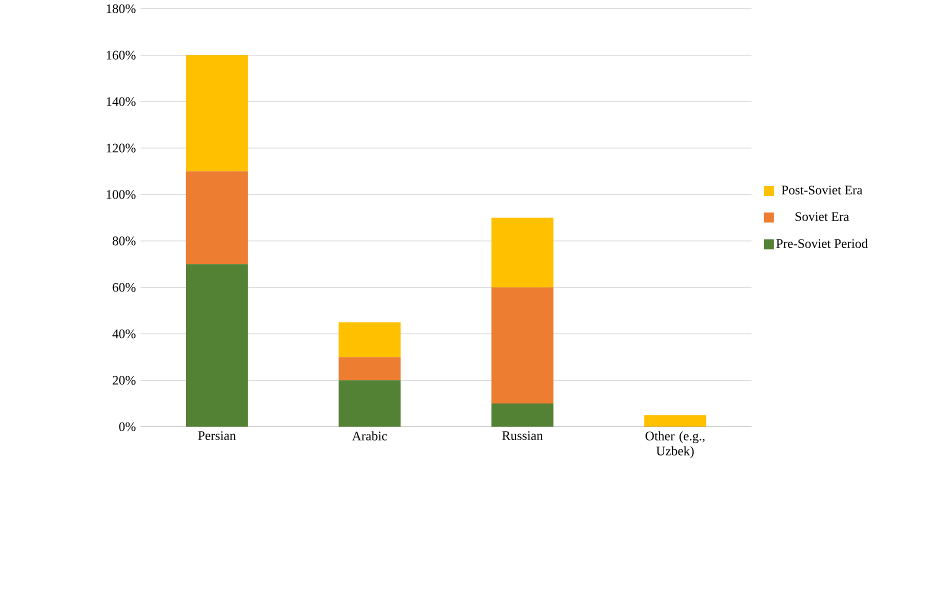 This screenshot has height=601, width=925. I want to click on y-tick-label: 0%, so click(127, 427).